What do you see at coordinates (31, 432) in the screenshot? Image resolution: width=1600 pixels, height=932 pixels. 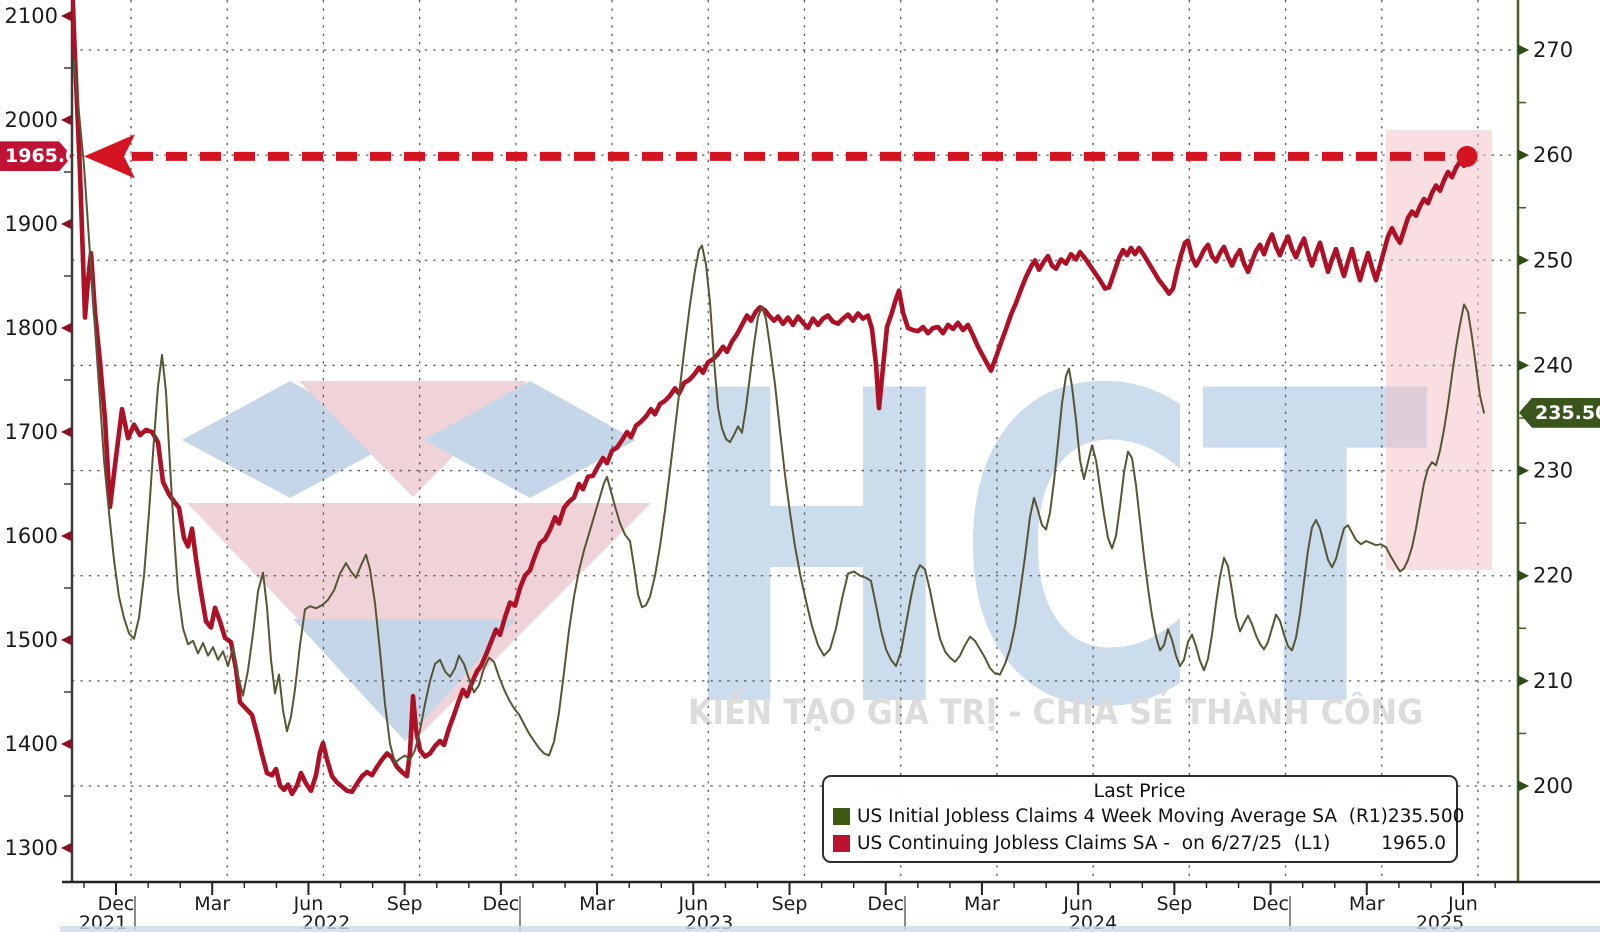 I see `left-axis-tick-label: 1700` at bounding box center [31, 432].